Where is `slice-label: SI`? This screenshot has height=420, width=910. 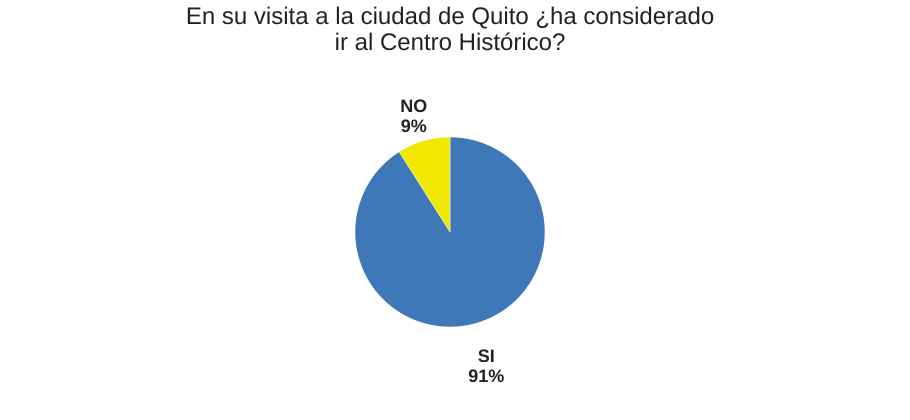 slice-label: SI is located at coordinates (486, 356).